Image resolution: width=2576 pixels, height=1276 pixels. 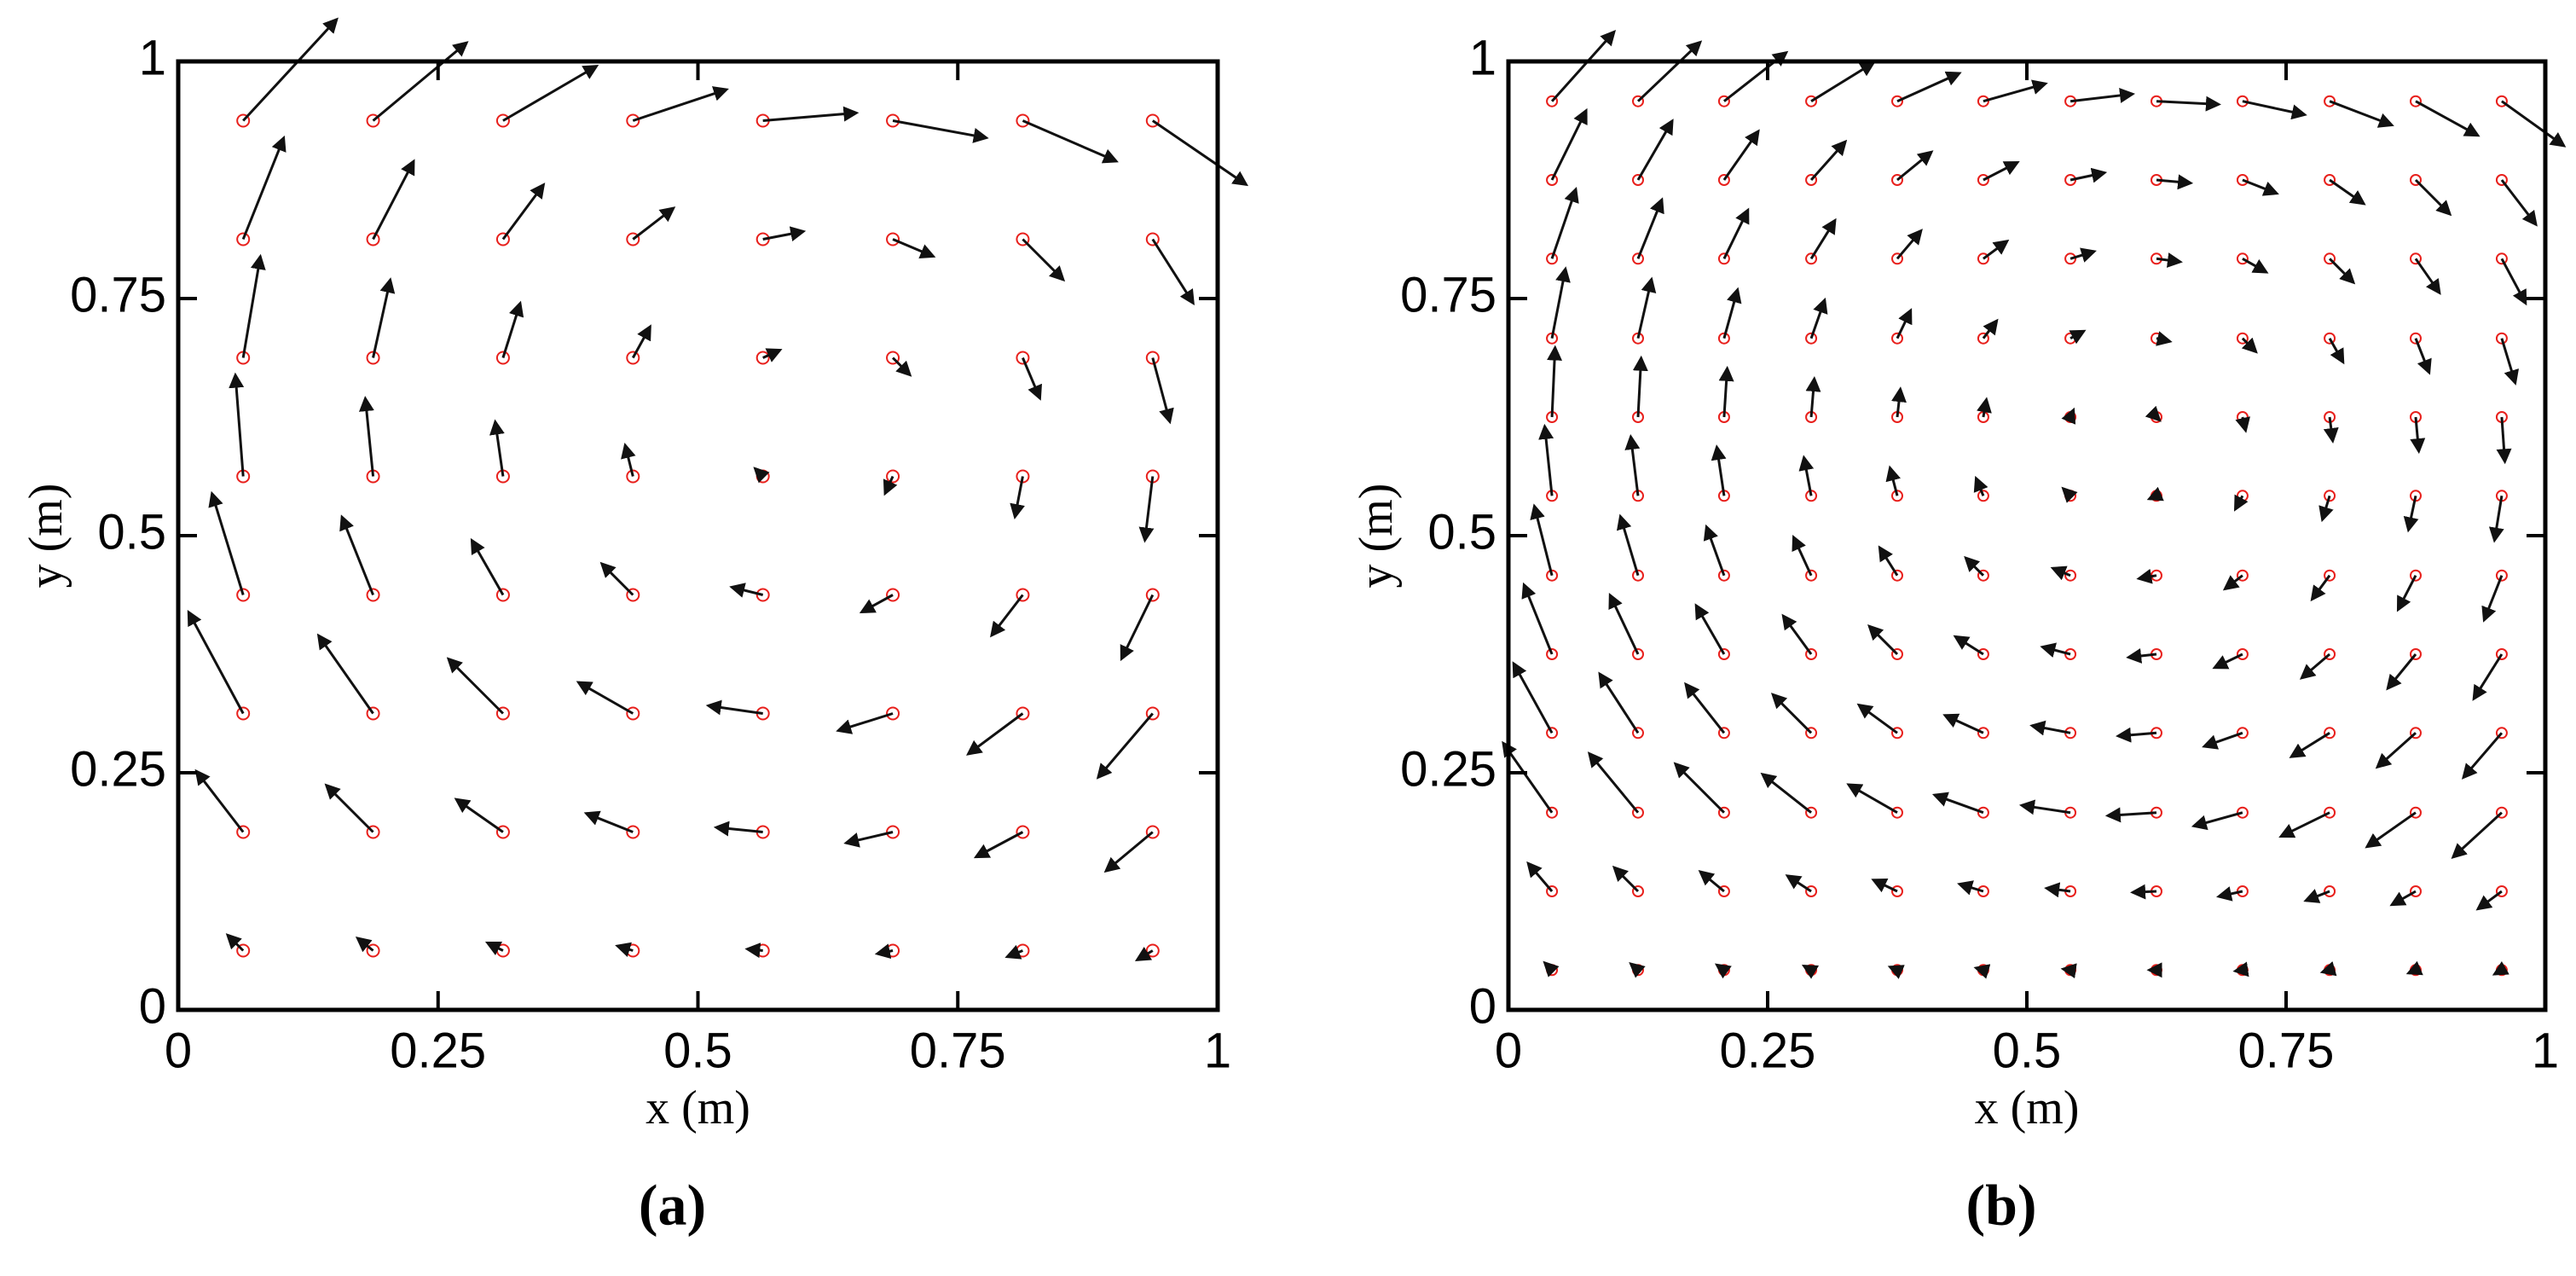 What do you see at coordinates (958, 1050) in the screenshot?
I see `x-tick-label: 0.75` at bounding box center [958, 1050].